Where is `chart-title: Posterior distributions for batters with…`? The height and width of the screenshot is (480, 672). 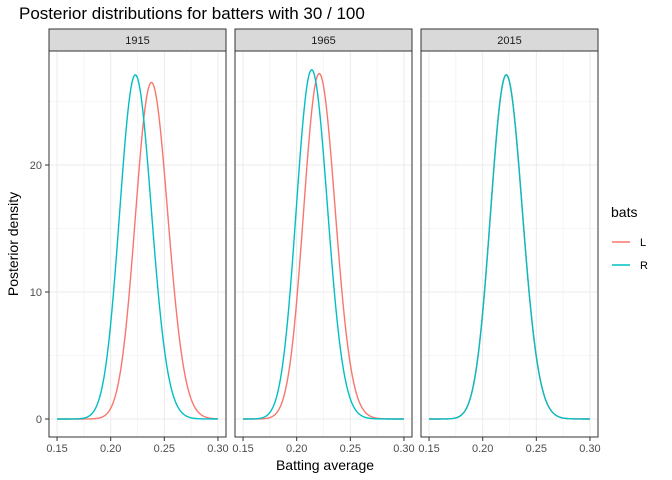
chart-title: Posterior distributions for batters with… is located at coordinates (192, 13).